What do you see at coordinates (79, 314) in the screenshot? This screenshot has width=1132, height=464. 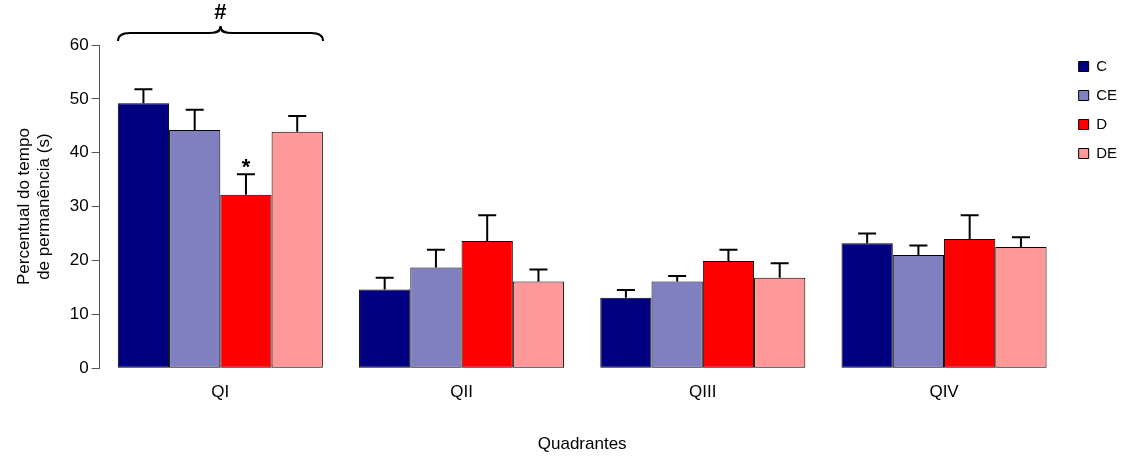 I see `y-tick-label: 10` at bounding box center [79, 314].